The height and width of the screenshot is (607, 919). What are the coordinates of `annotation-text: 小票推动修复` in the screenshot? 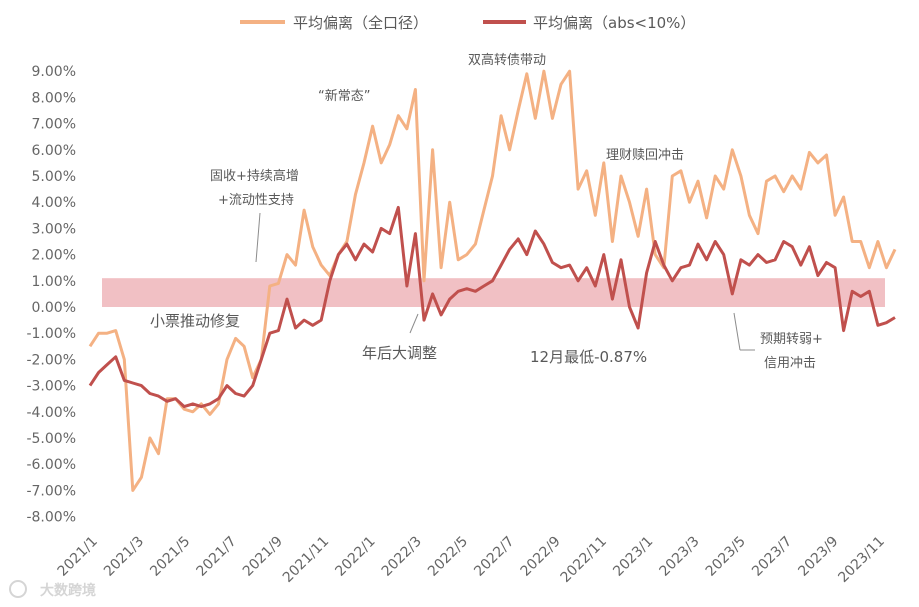 It's located at (195, 321).